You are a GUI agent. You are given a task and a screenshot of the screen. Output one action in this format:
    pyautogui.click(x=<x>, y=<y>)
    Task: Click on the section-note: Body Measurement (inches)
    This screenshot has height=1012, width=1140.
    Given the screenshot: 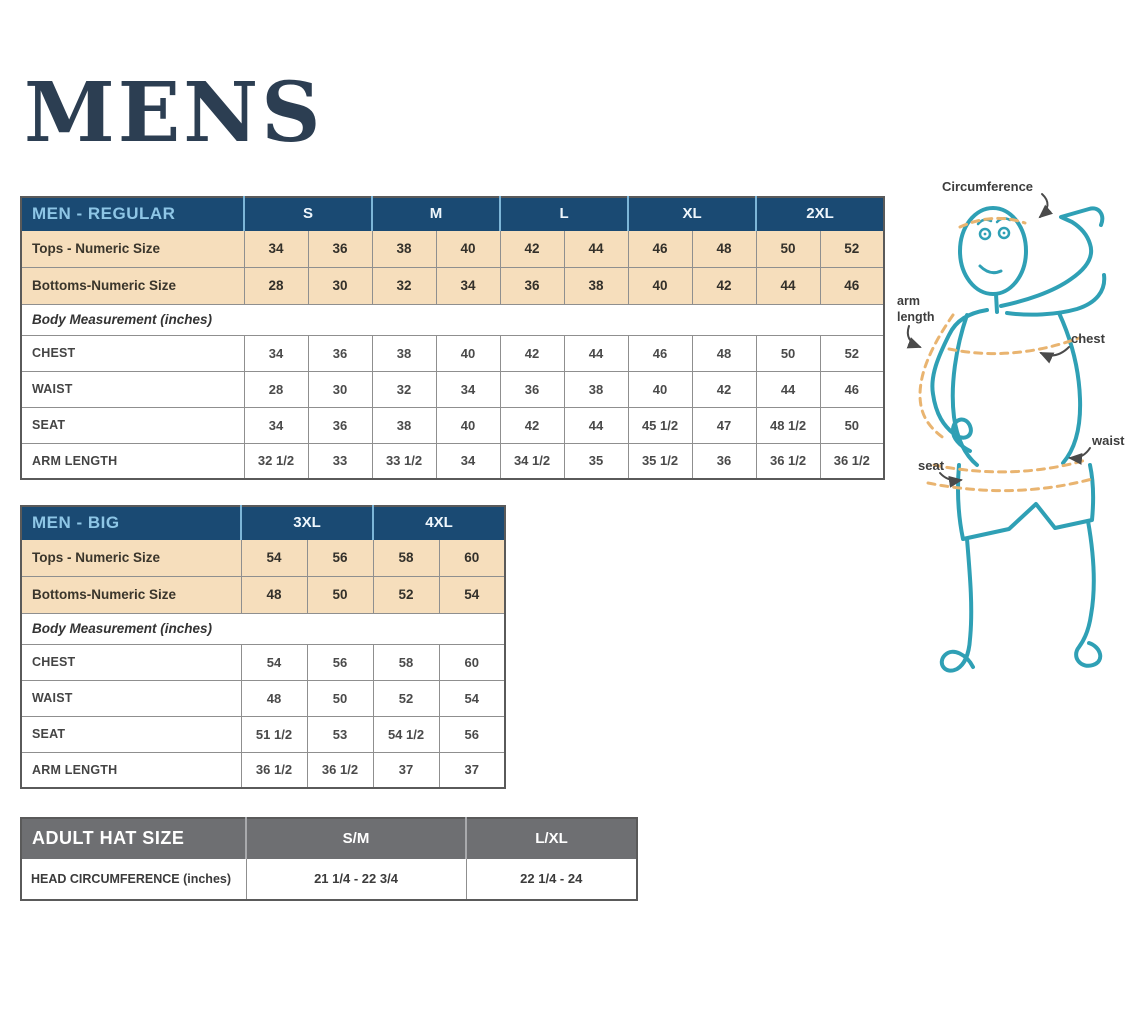 What is the action you would take?
    pyautogui.click(x=263, y=628)
    